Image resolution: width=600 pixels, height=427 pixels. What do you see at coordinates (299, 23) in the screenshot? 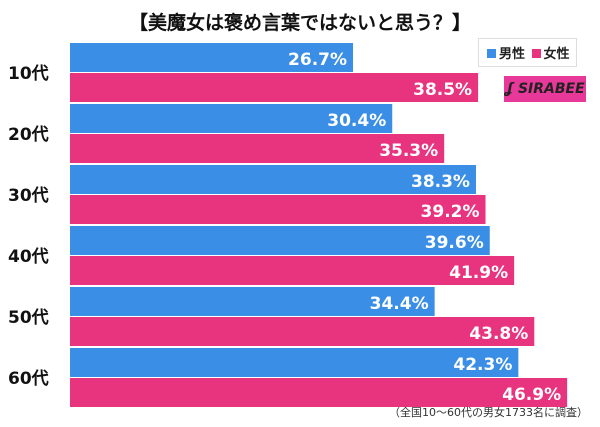
I see `chart-title: 【美魔女は褒め言葉ではないと思う？】` at bounding box center [299, 23].